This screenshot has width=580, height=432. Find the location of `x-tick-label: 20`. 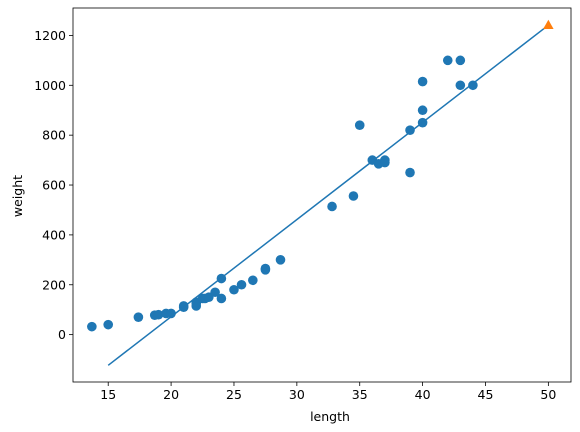

x-tick-label: 20 is located at coordinates (171, 394).